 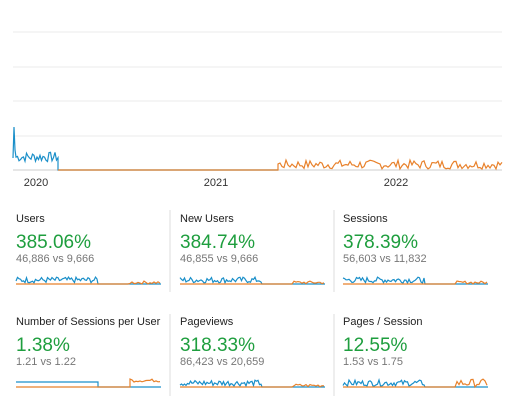 I want to click on metric-detail: 46,886 vs 9,666, so click(x=55, y=259).